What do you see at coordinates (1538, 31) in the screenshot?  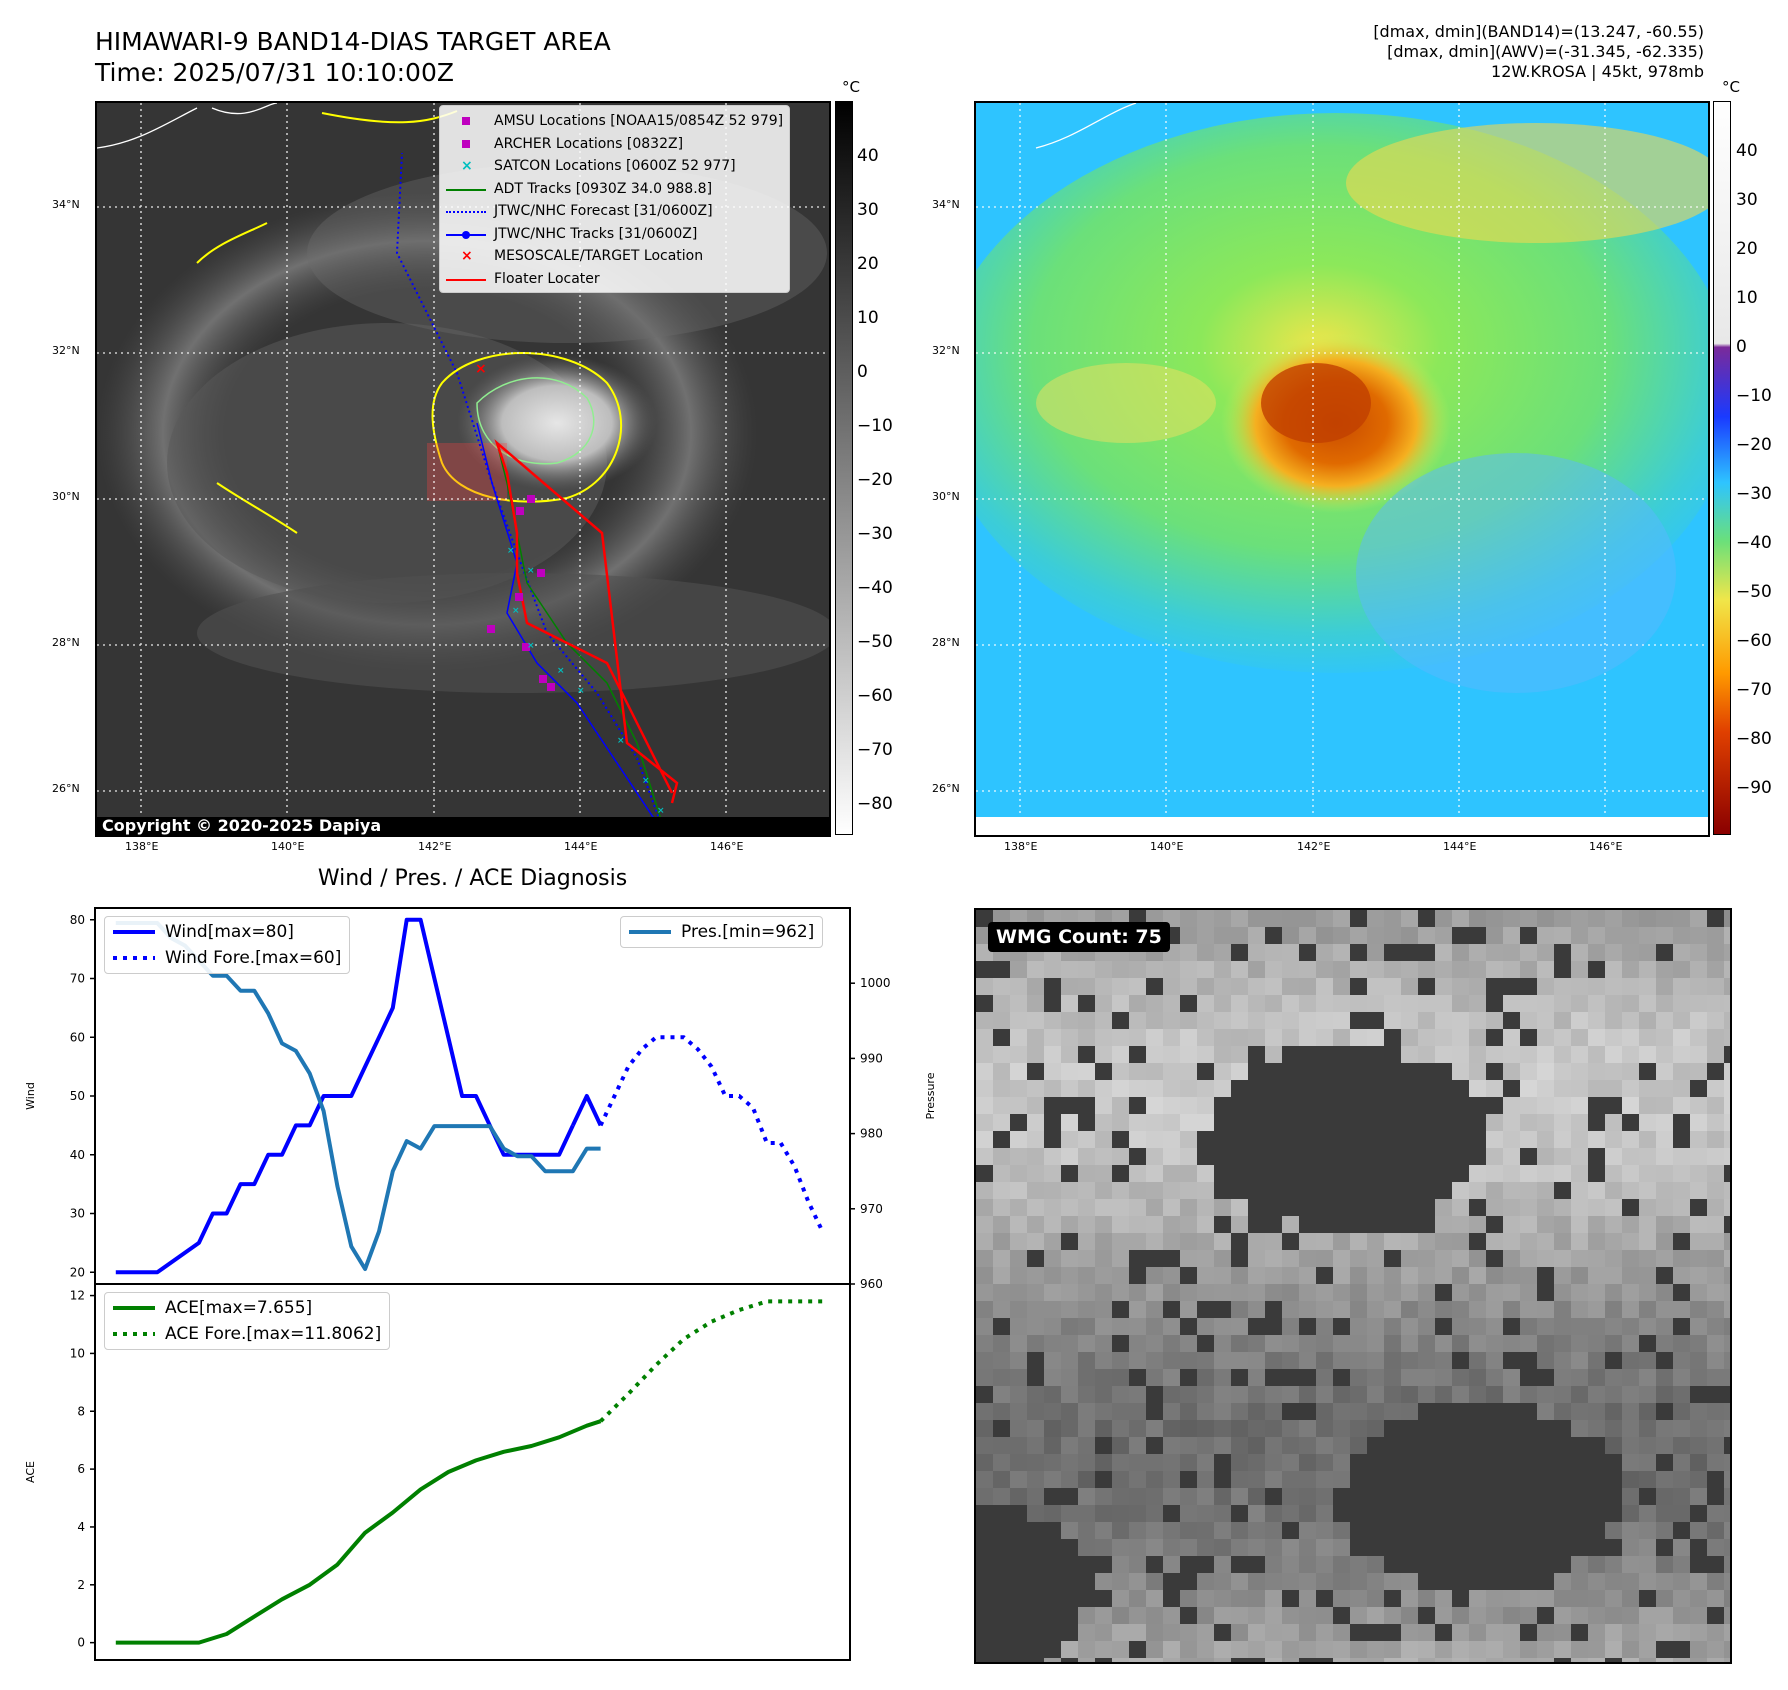 I see `info-line-1: [dmax, dmin](BAND14)=(13.247, -60.55)` at bounding box center [1538, 31].